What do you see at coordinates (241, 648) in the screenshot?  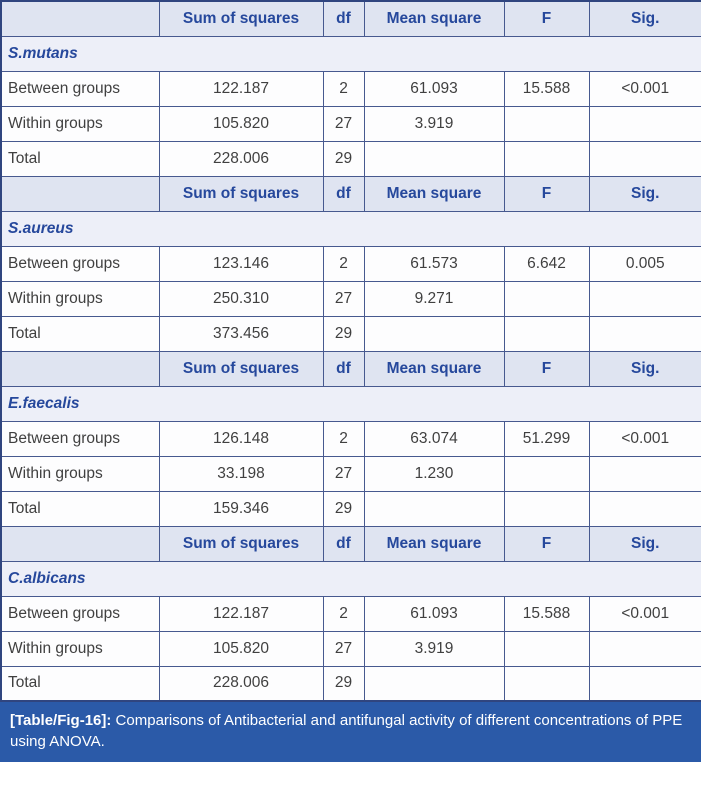 I see `cell-sum-of-squares: 105.820` at bounding box center [241, 648].